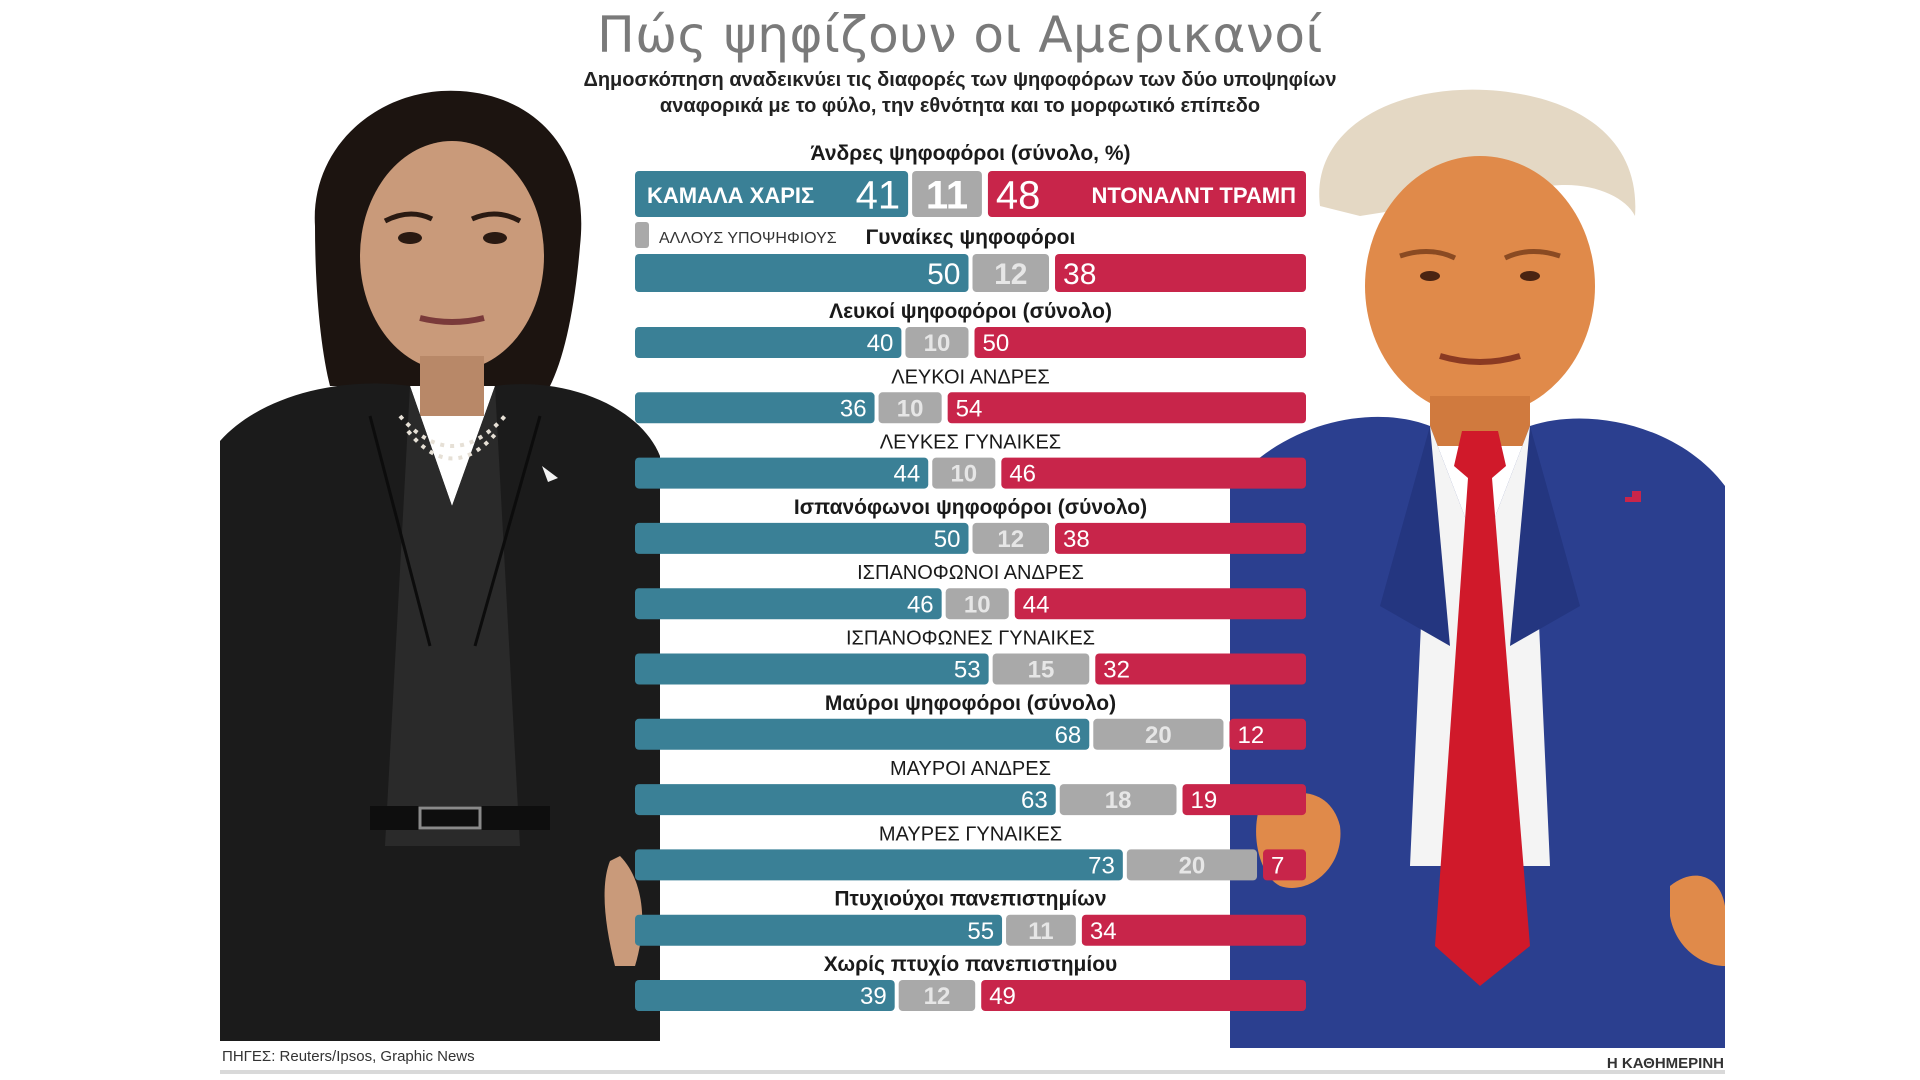 Image resolution: width=1920 pixels, height=1080 pixels. Describe the element at coordinates (970, 443) in the screenshot. I see `category-label: ΛΕΥΚΕΣ ΓΥΝΑΙΚΕΣ` at that location.